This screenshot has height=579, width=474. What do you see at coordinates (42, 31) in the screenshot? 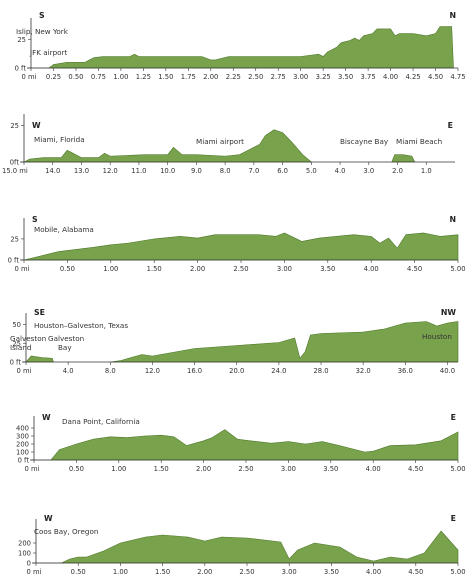
I see `place-label: Islip, New York` at bounding box center [42, 31].